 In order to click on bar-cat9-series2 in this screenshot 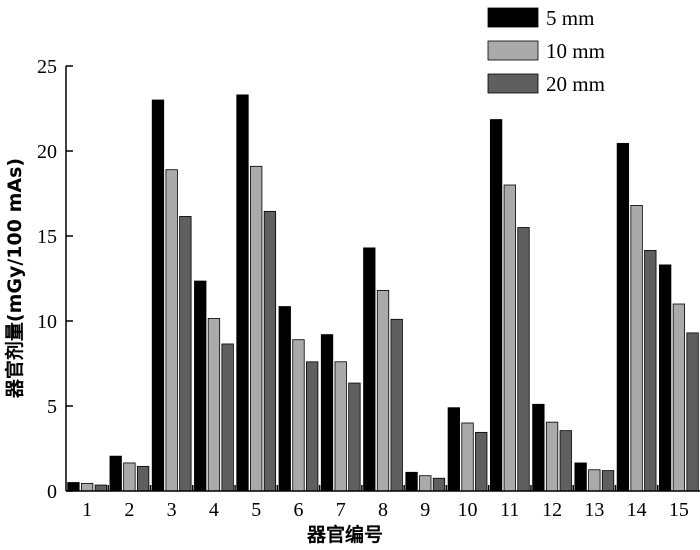, I will do `click(425, 483)`.